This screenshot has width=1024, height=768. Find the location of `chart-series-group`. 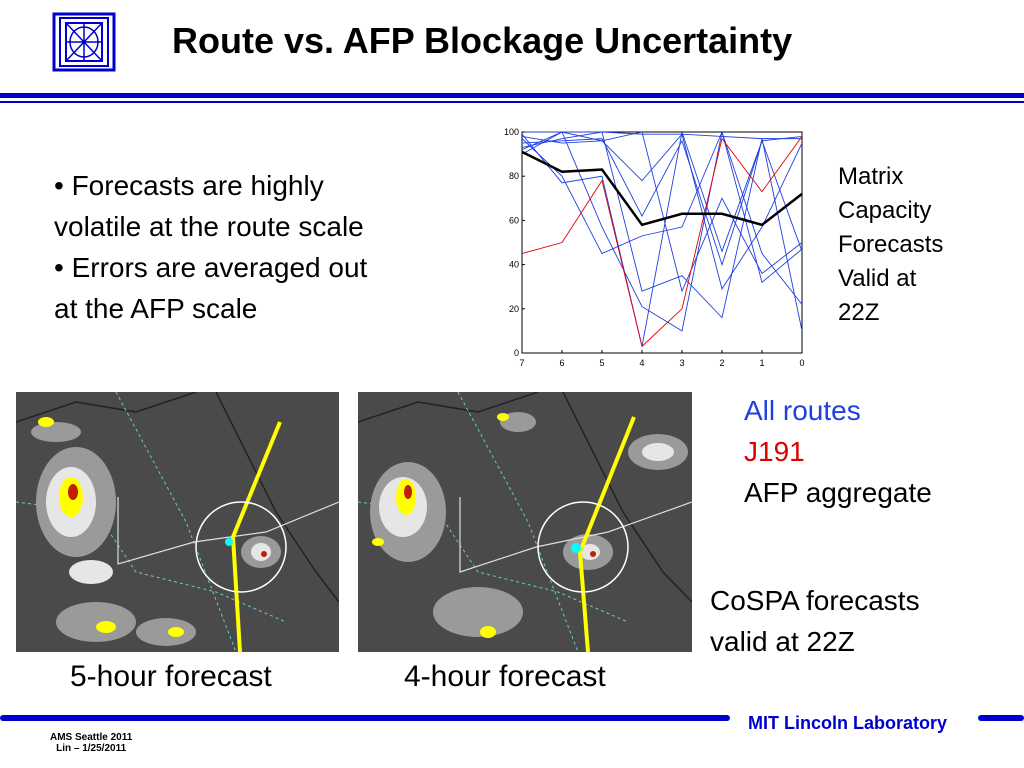

chart-series-group is located at coordinates (662, 239).